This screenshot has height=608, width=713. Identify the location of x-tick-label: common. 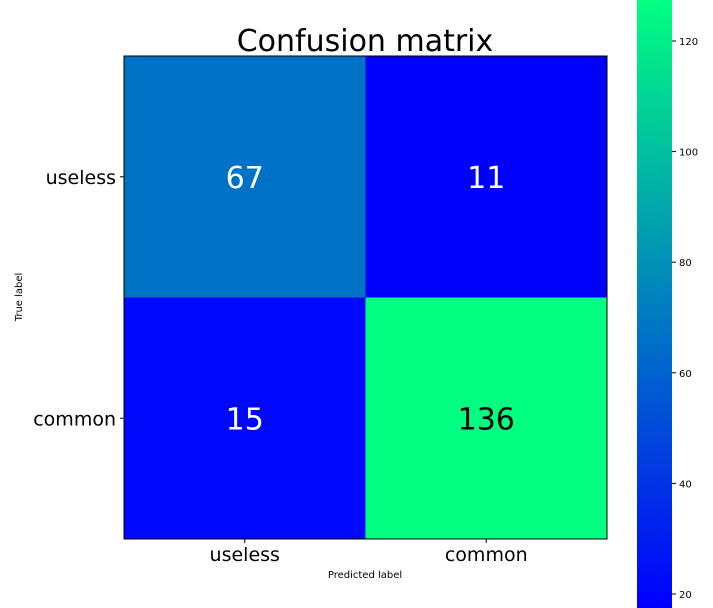
(486, 555).